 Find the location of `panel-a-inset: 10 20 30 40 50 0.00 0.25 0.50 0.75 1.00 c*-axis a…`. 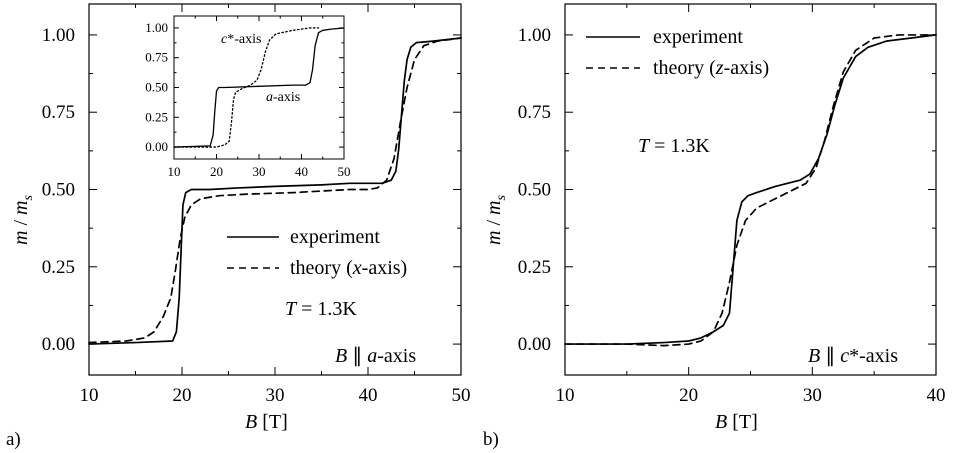

panel-a-inset: 10 20 30 40 50 0.00 0.25 0.50 0.75 1.00 c*-axis a… is located at coordinates (248, 97).